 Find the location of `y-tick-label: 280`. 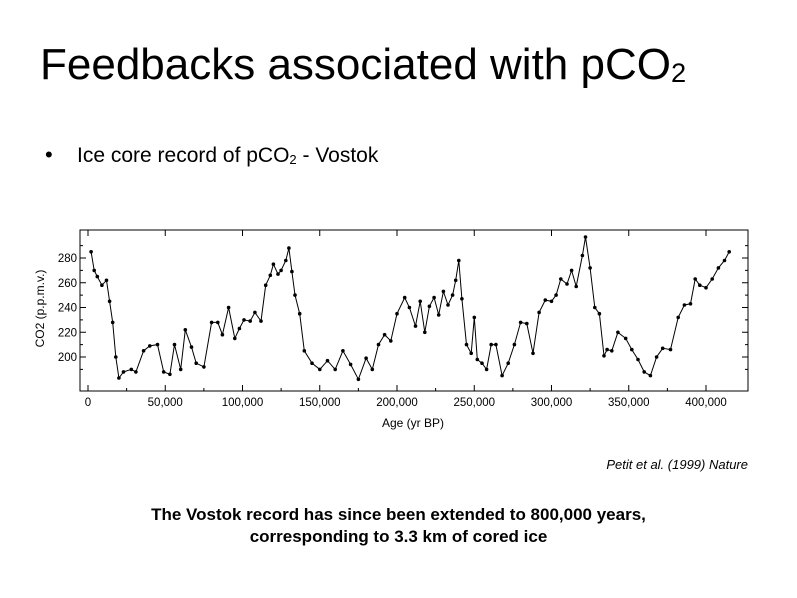

y-tick-label: 280 is located at coordinates (67, 259).